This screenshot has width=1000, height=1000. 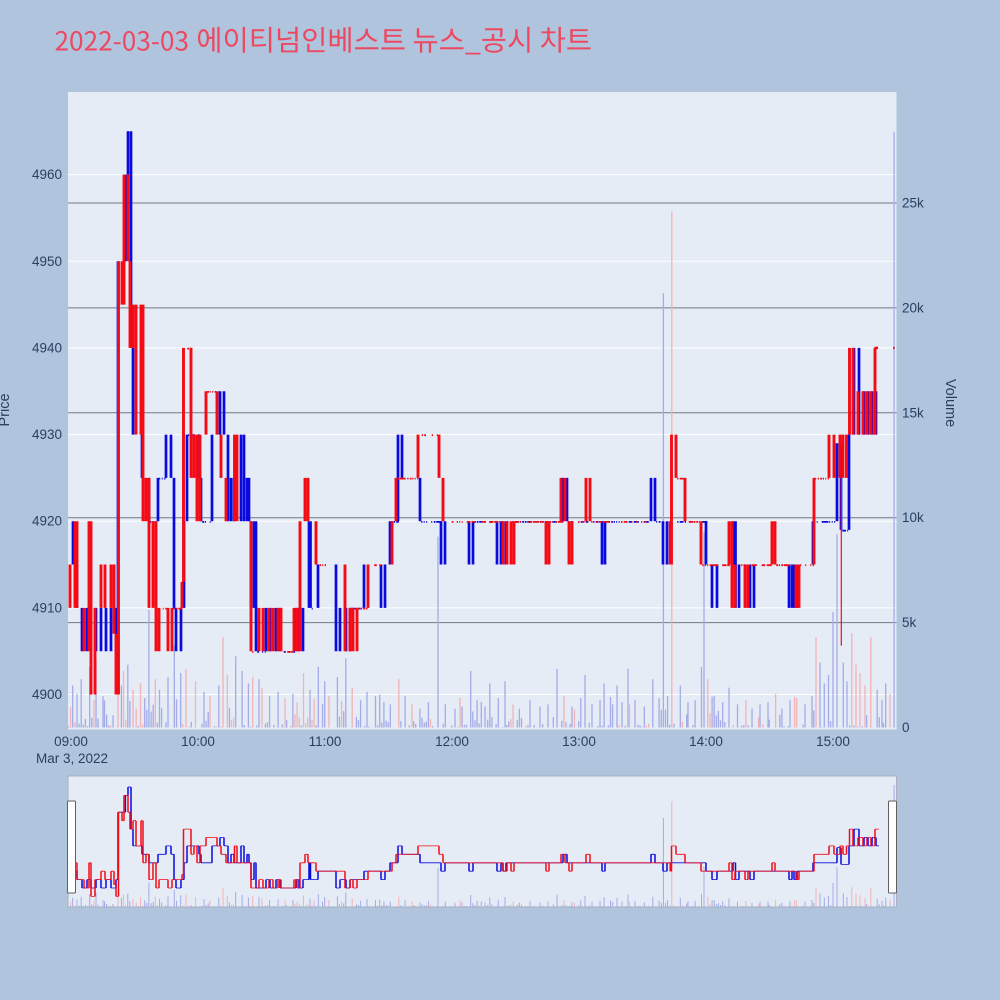 I want to click on svg-text: 15k, so click(x=913, y=412).